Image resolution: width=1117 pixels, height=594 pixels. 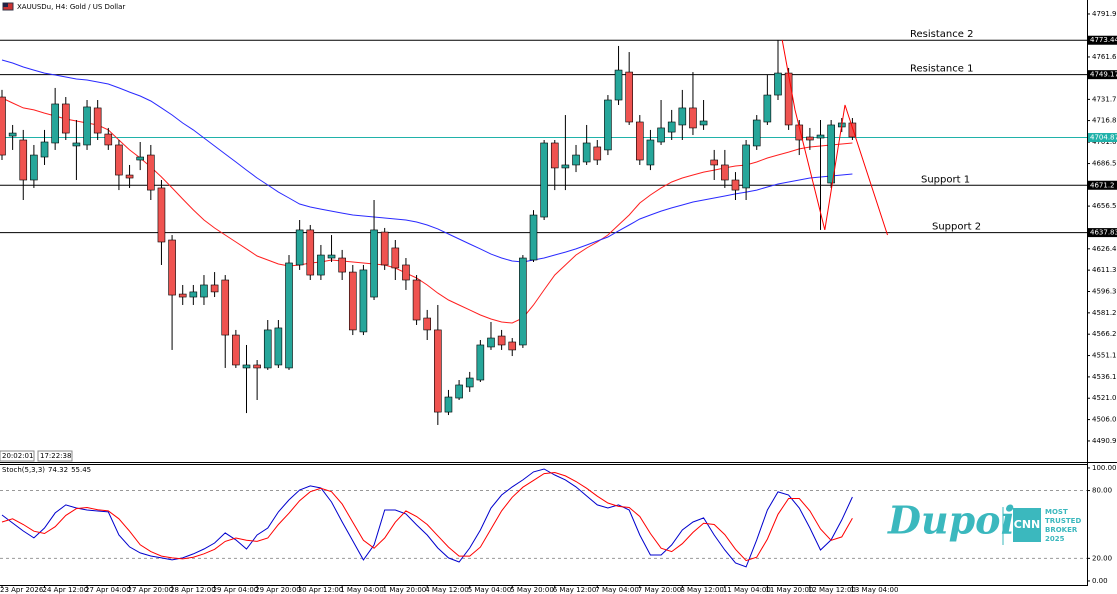 I want to click on time-marker: 20:02:01, so click(x=17, y=456).